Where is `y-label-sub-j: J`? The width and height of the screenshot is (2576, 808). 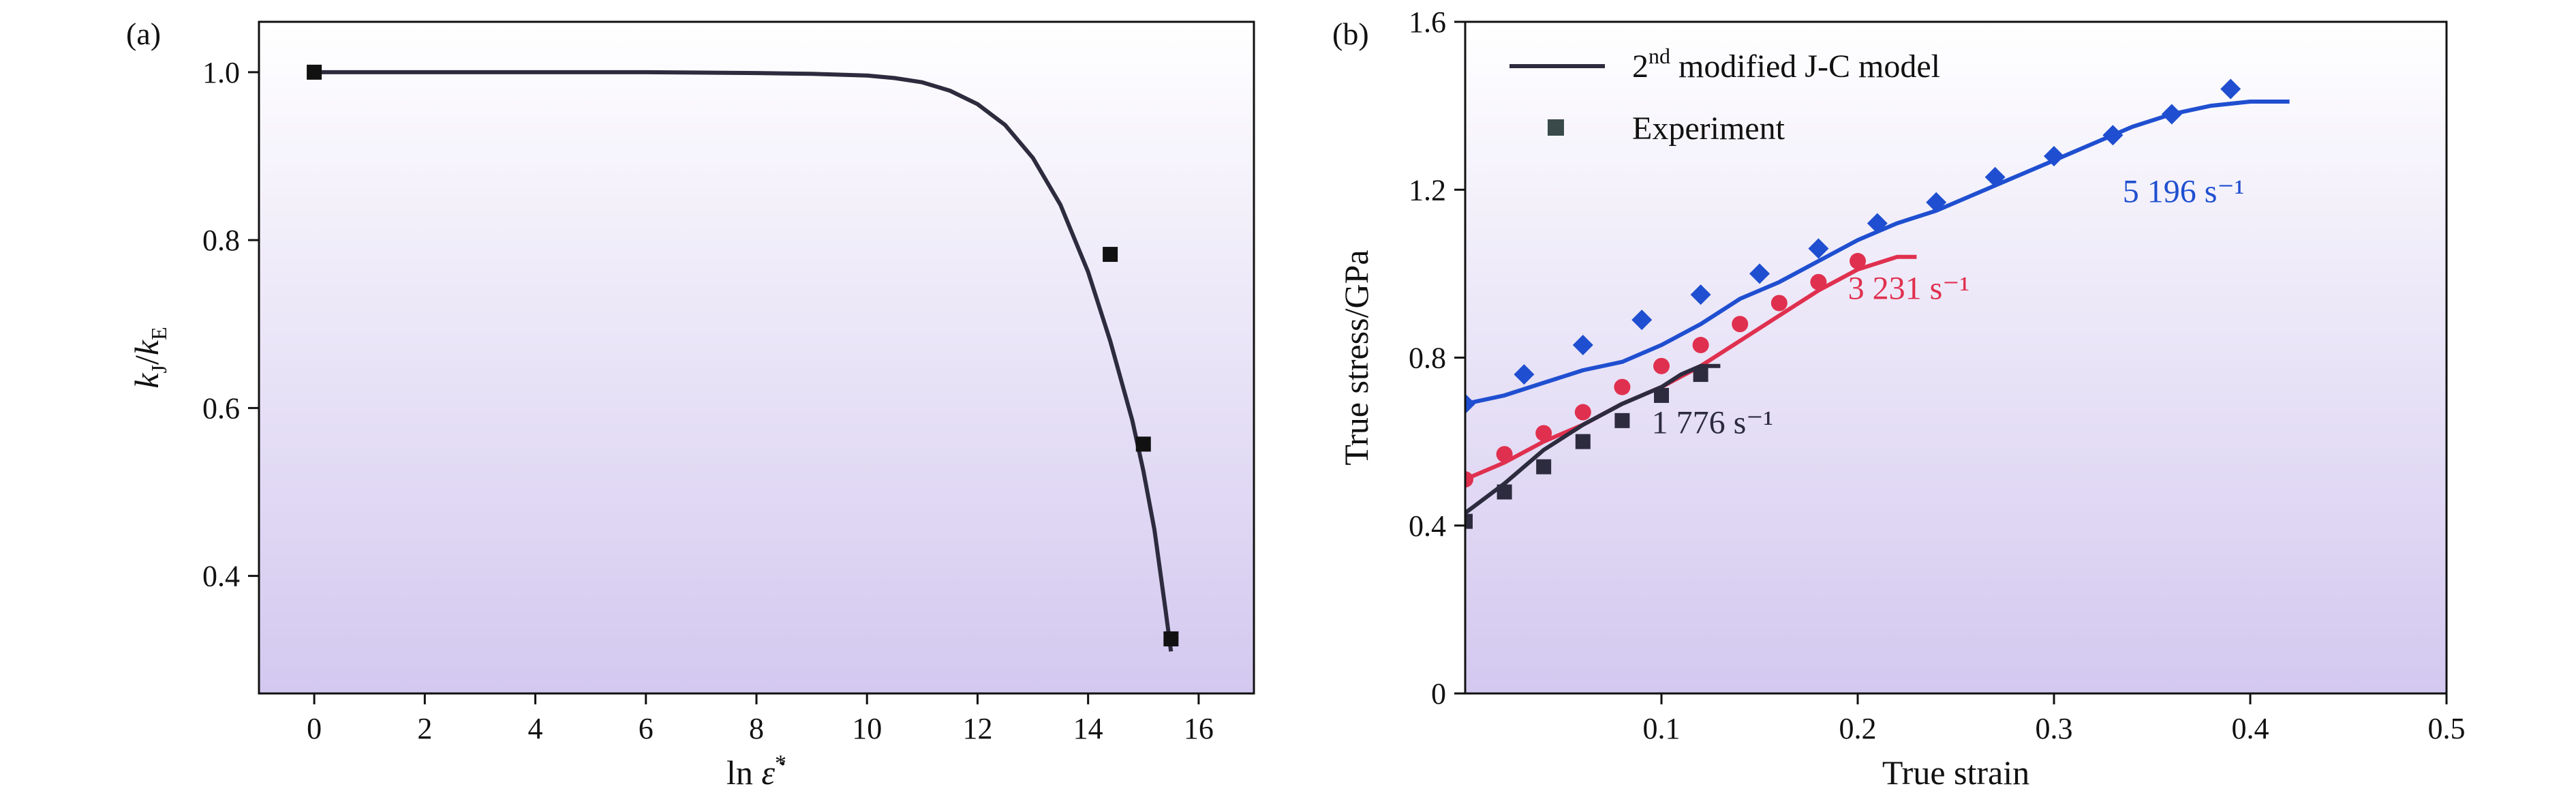 y-label-sub-j: J is located at coordinates (159, 369).